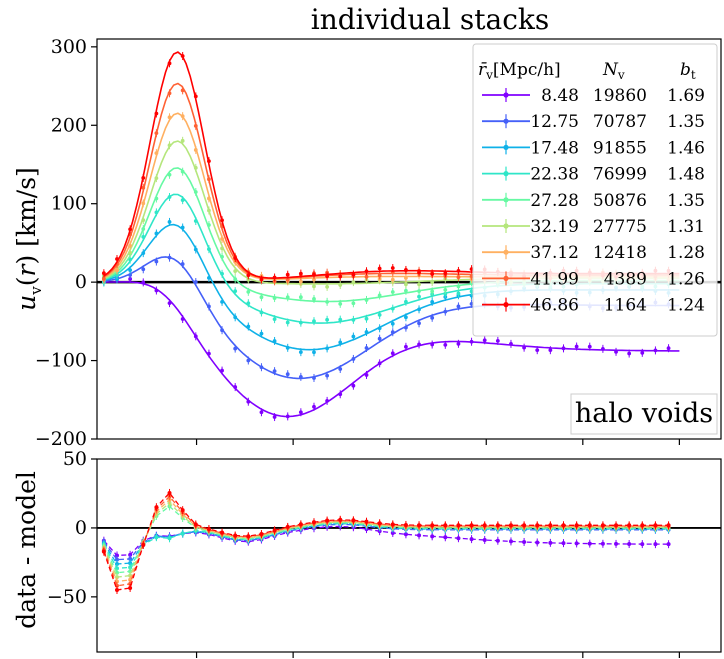 Image resolution: width=724 pixels, height=659 pixels. Describe the element at coordinates (686, 201) in the screenshot. I see `legend-bias: 1.35` at that location.